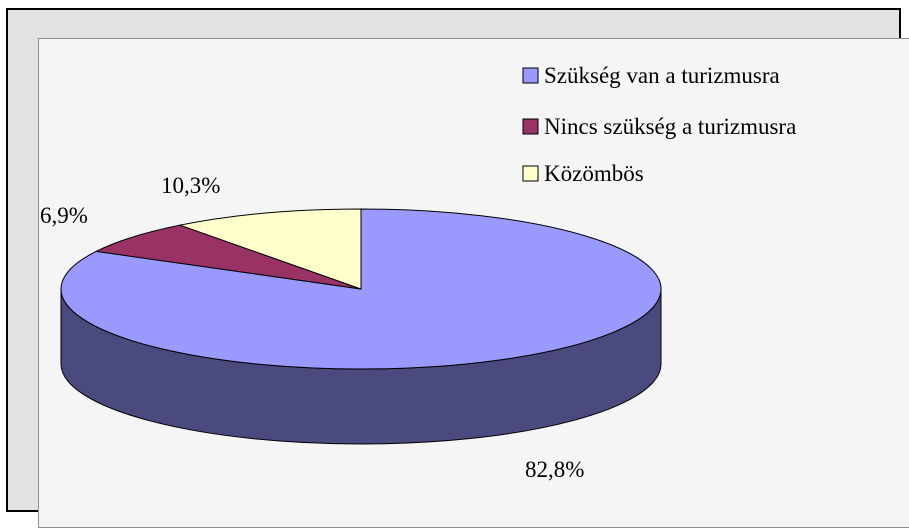 The width and height of the screenshot is (909, 528). Describe the element at coordinates (554, 469) in the screenshot. I see `data-label-szukseg: 82,8%` at that location.